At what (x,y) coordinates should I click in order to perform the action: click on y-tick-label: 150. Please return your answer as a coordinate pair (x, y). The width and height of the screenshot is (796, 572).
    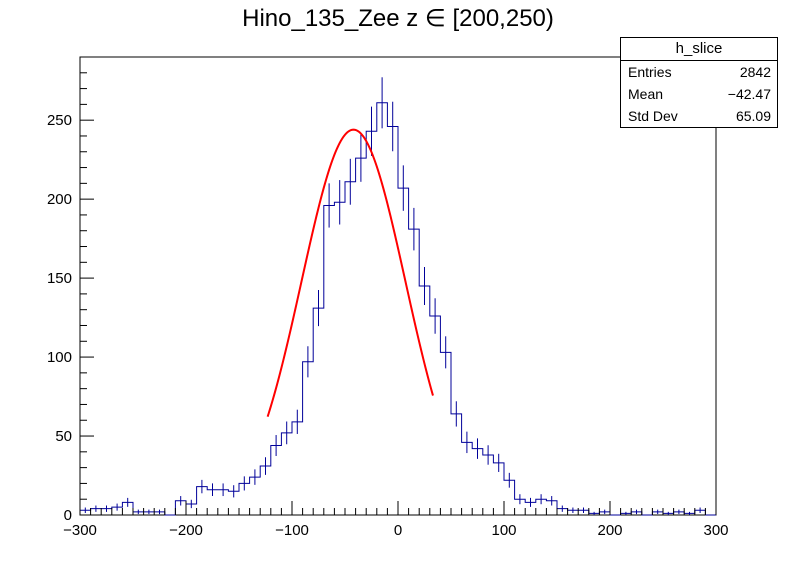
    Looking at the image, I should click on (59, 278).